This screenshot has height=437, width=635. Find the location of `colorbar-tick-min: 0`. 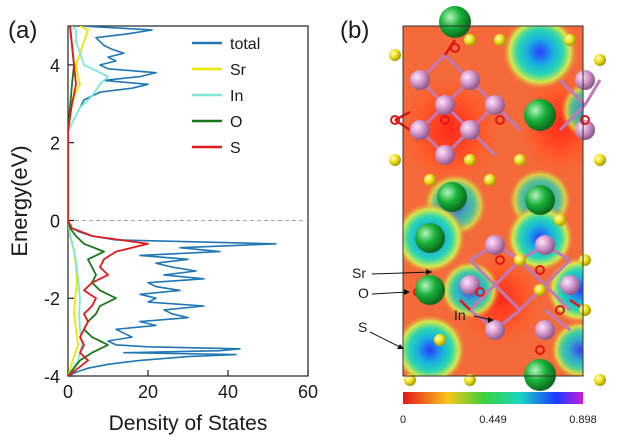

colorbar-tick-min: 0 is located at coordinates (403, 420).